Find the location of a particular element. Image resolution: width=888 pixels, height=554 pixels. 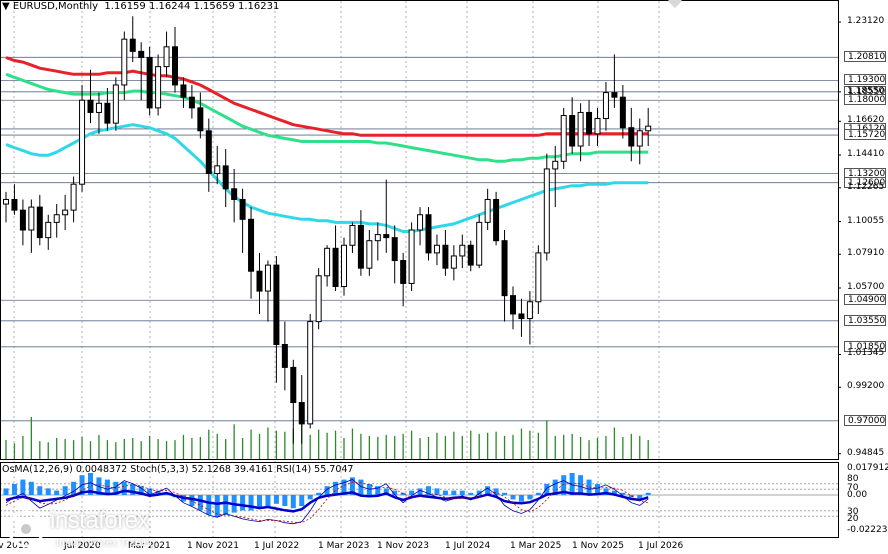

price-level-label: 1.12600 is located at coordinates (865, 182).